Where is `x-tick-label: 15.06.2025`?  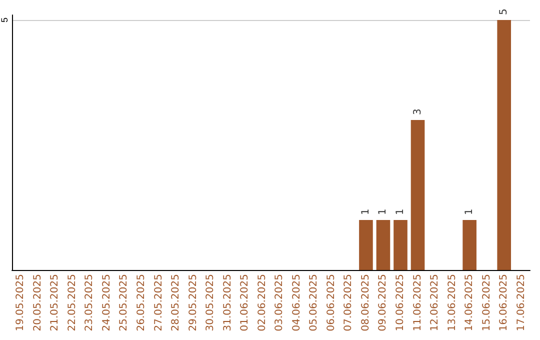
x-tick-label: 15.06.2025 is located at coordinates (486, 303).